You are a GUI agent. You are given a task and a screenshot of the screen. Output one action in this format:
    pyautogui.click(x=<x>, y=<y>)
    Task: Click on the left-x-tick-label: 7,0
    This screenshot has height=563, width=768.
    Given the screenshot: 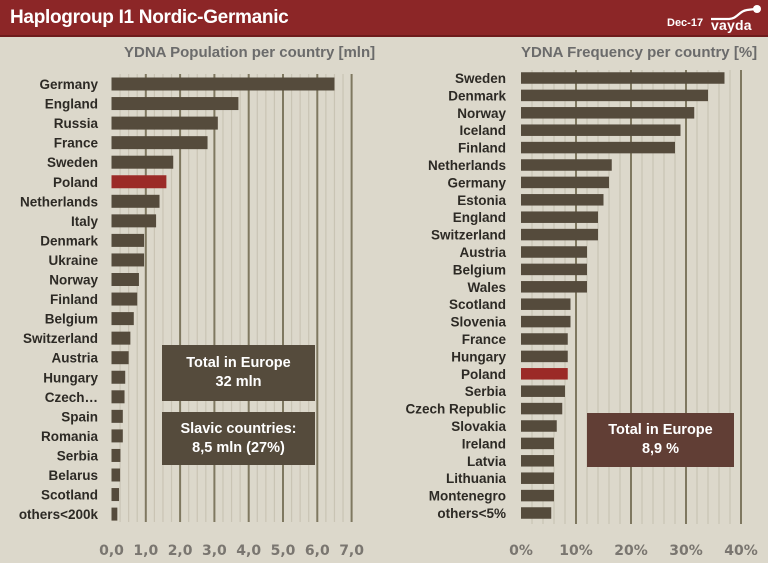 What is the action you would take?
    pyautogui.click(x=351, y=551)
    